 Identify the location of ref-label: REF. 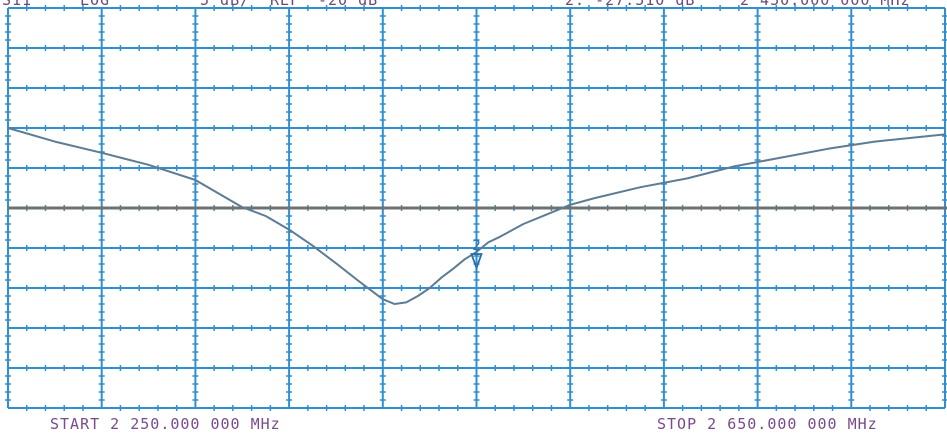
(285, 4).